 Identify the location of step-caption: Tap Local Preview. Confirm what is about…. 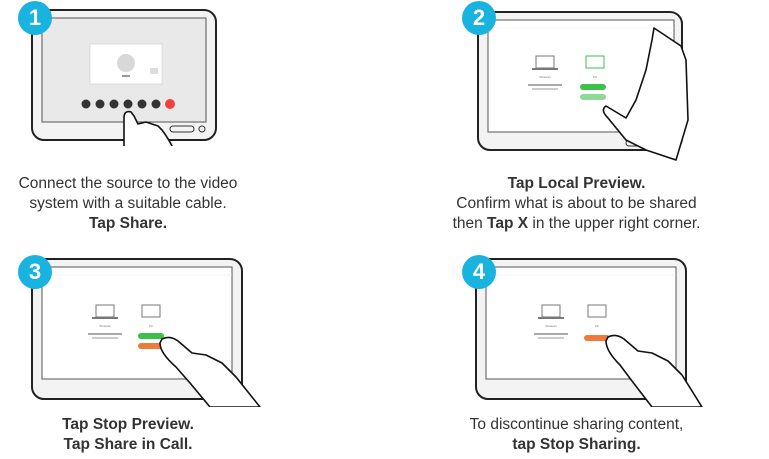
(576, 204).